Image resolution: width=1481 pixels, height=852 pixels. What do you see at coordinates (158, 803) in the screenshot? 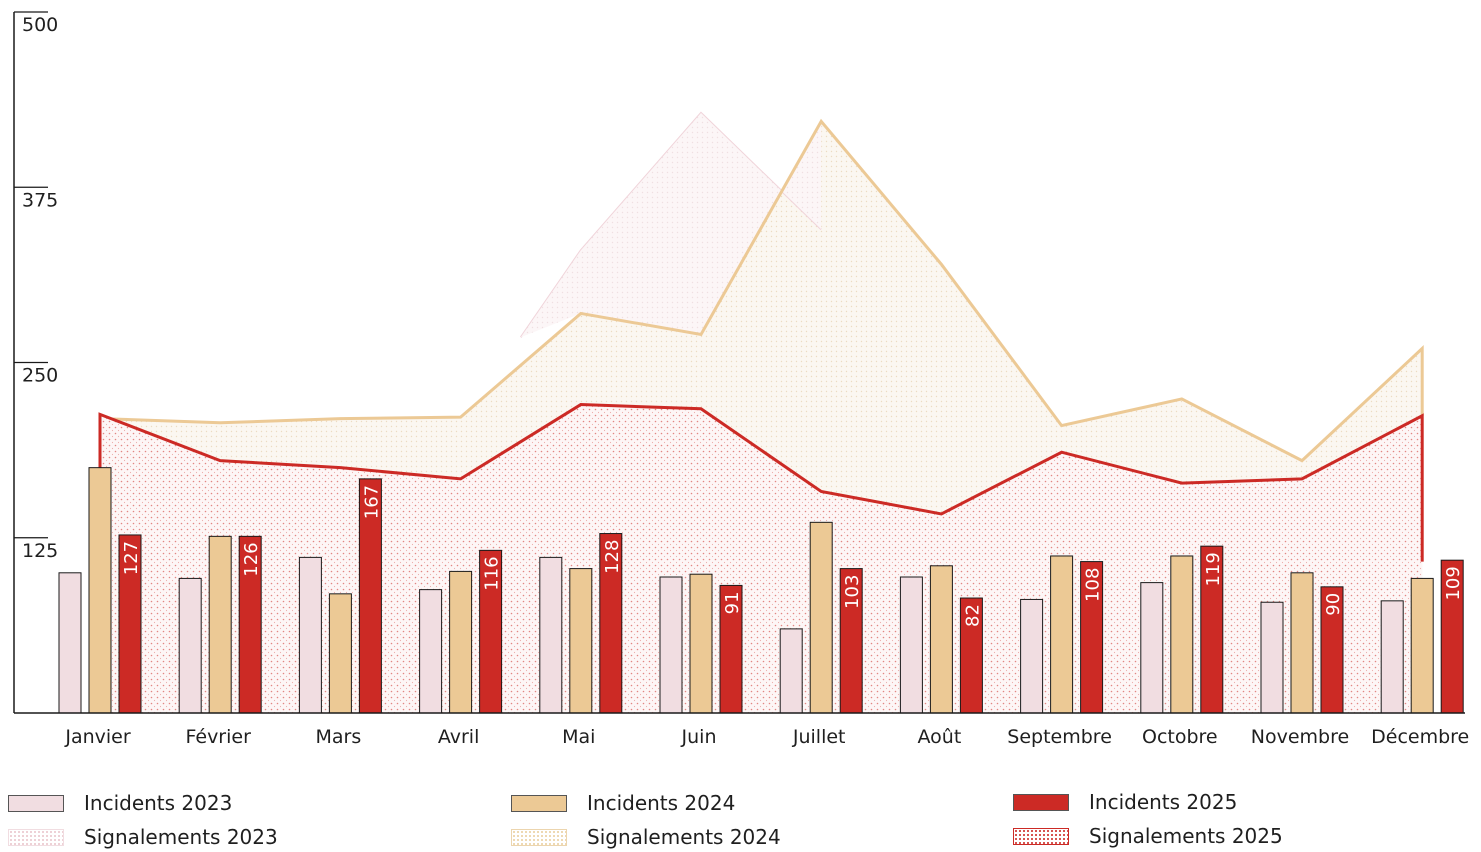
I see `legend-label: Incidents 2023` at bounding box center [158, 803].